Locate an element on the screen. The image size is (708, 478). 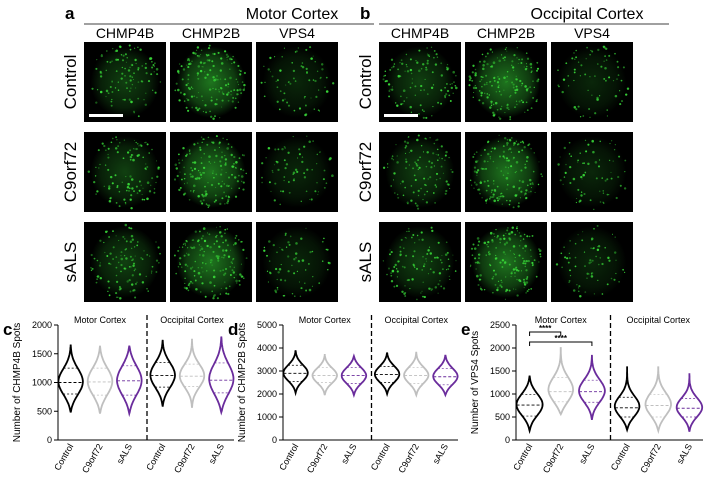
row-label-c9orf72: C9orf72 is located at coordinates (365, 172).